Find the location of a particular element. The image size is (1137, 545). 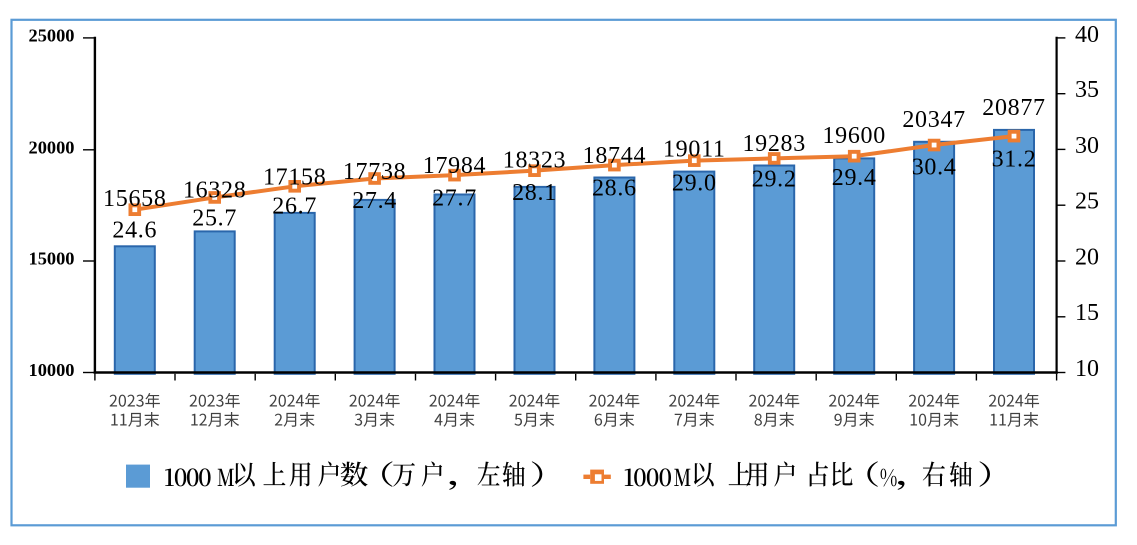

svg-text: 30.4 is located at coordinates (934, 168).